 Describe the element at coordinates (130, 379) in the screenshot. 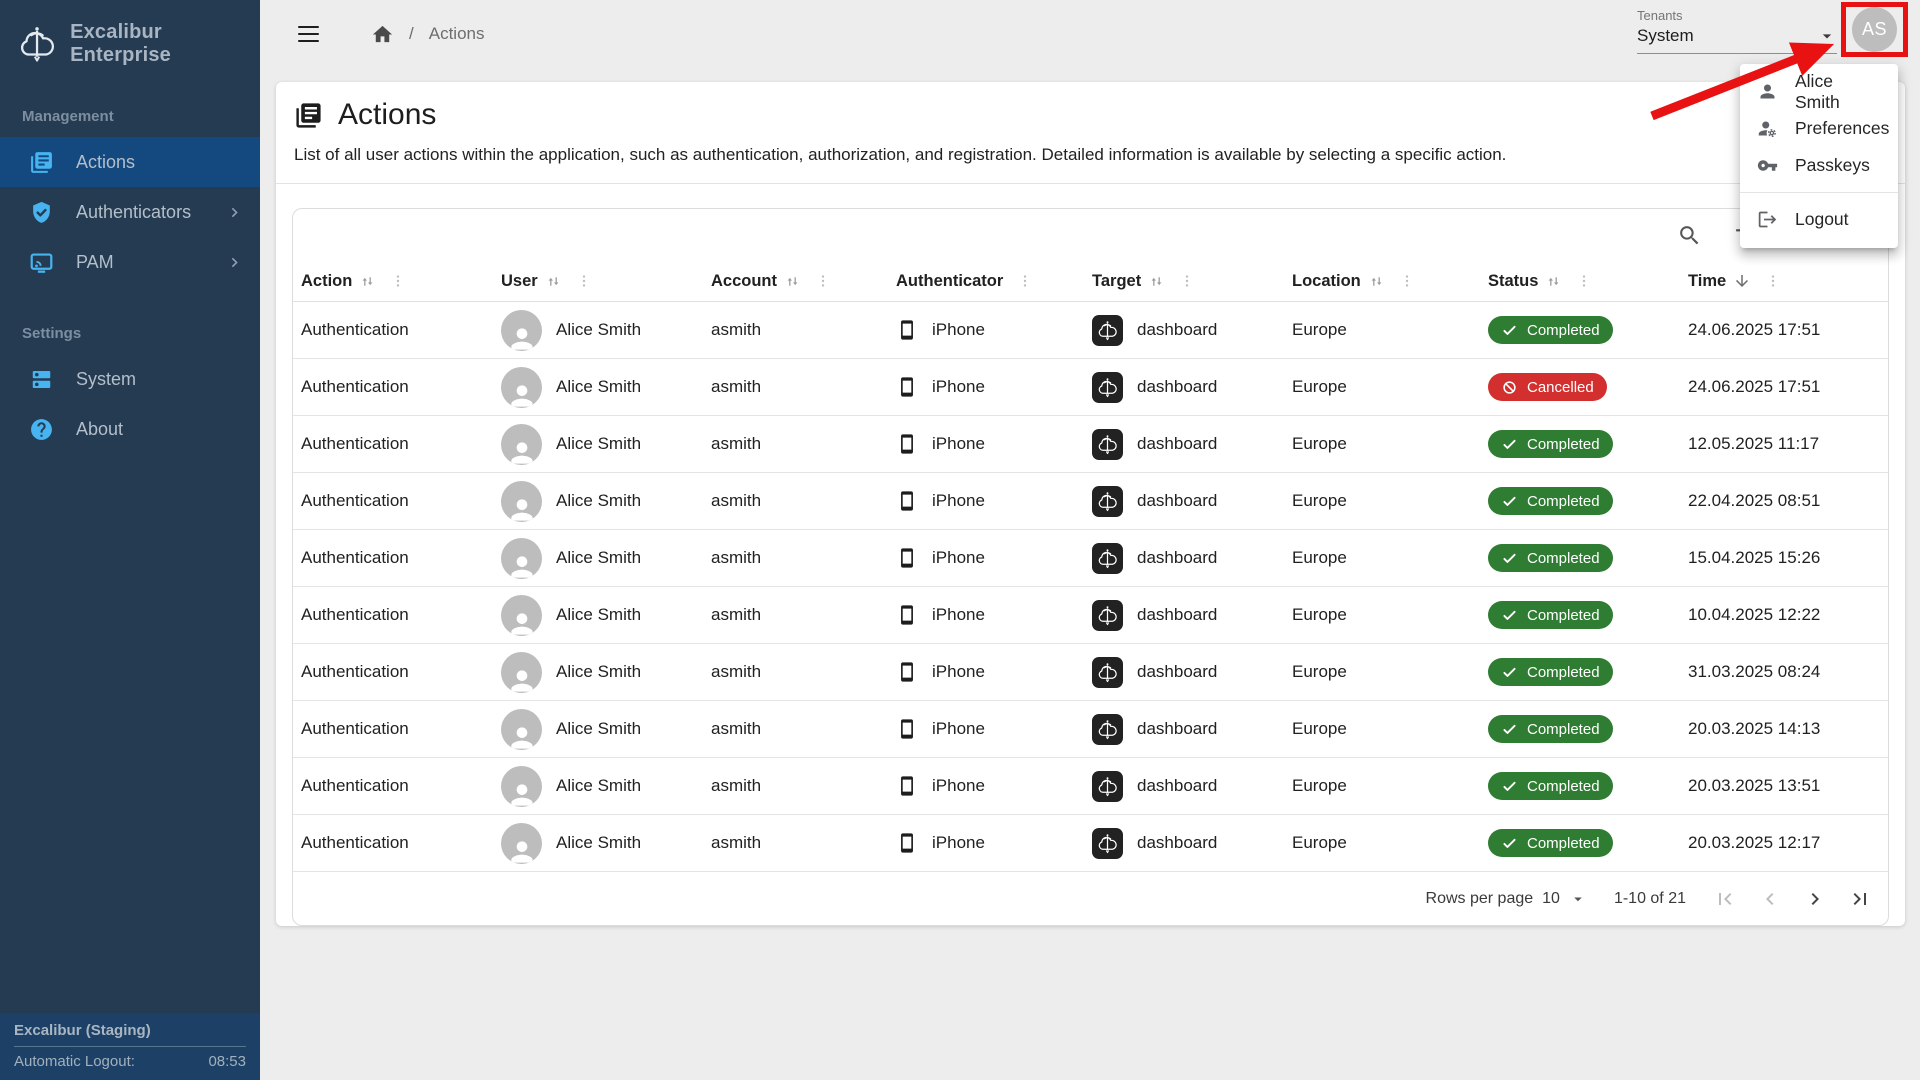

I see `sidebar-item-system: System` at that location.